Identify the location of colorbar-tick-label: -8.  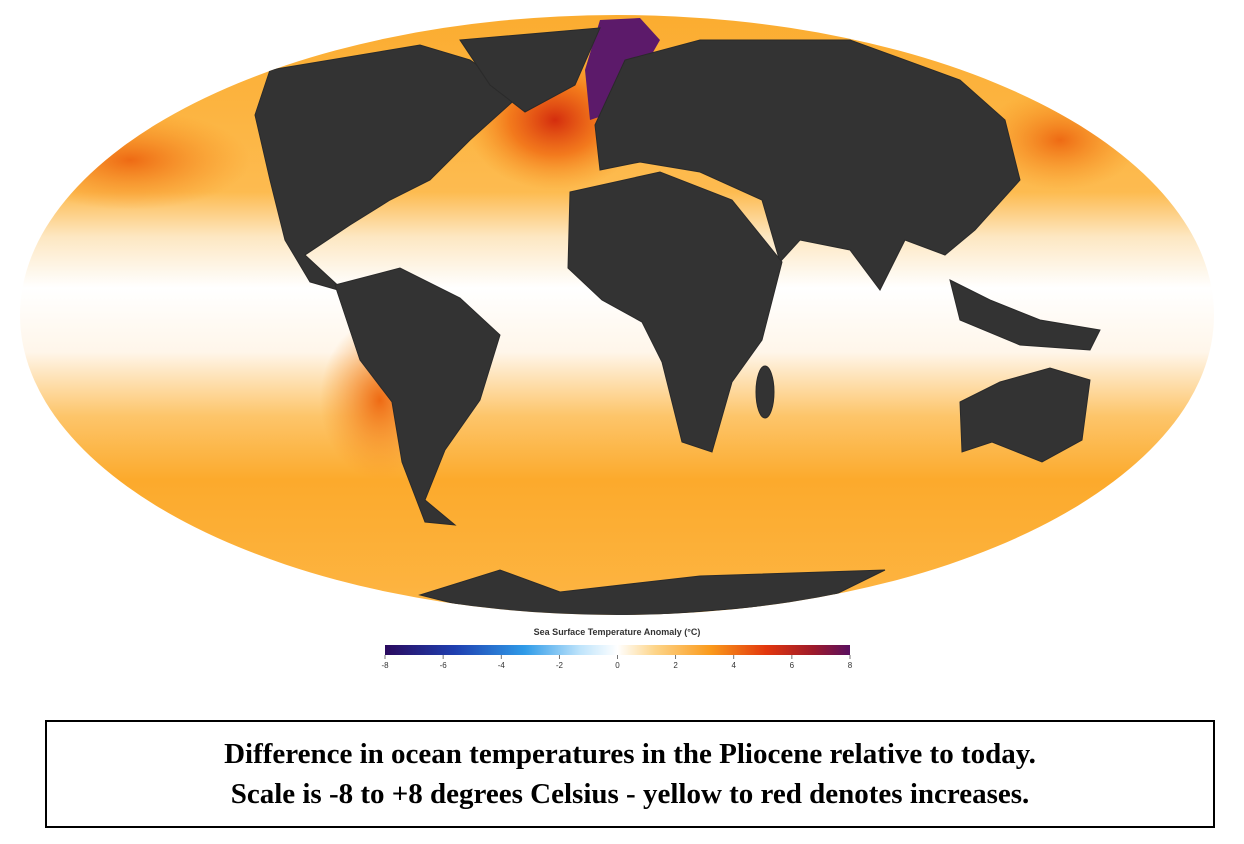
(385, 665).